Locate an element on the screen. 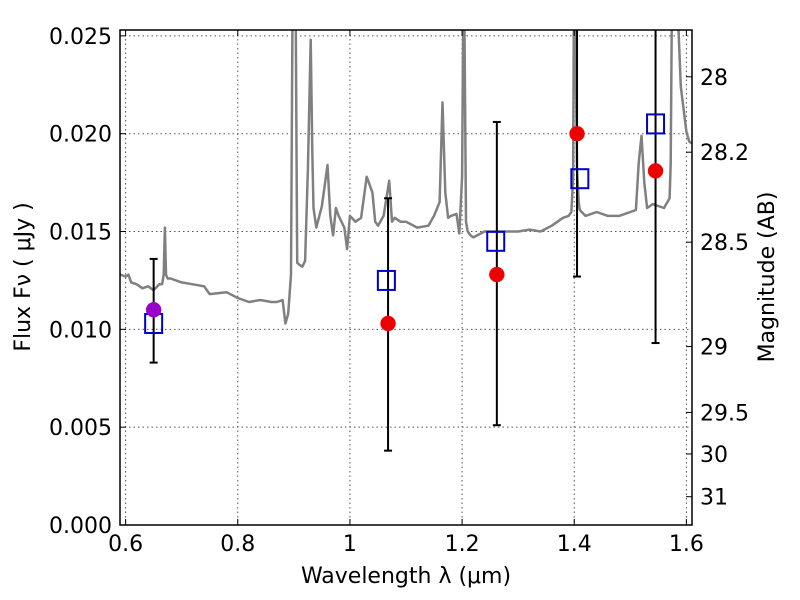 This screenshot has width=800, height=600. x-axis-title: Wavelength λ (μm) is located at coordinates (406, 576).